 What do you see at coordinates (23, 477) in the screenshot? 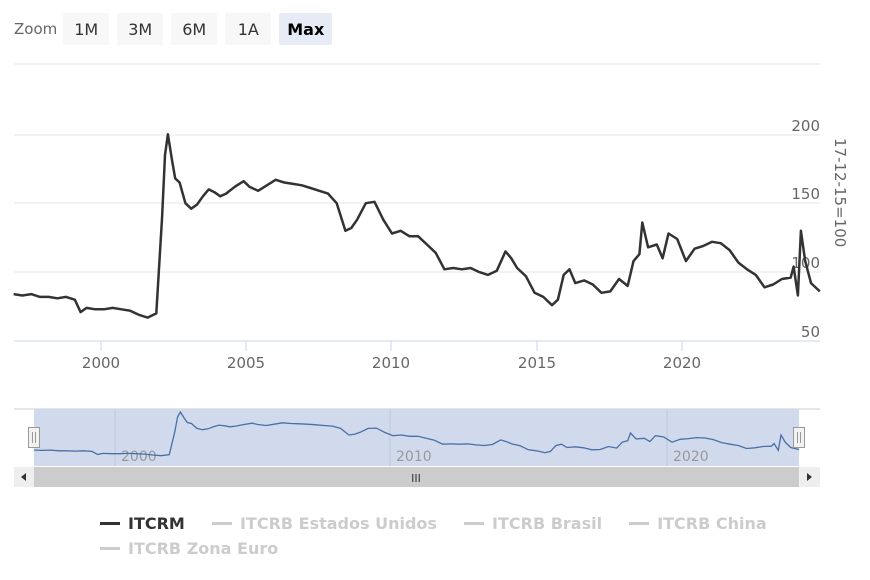
I see `arrow-left-icon` at bounding box center [23, 477].